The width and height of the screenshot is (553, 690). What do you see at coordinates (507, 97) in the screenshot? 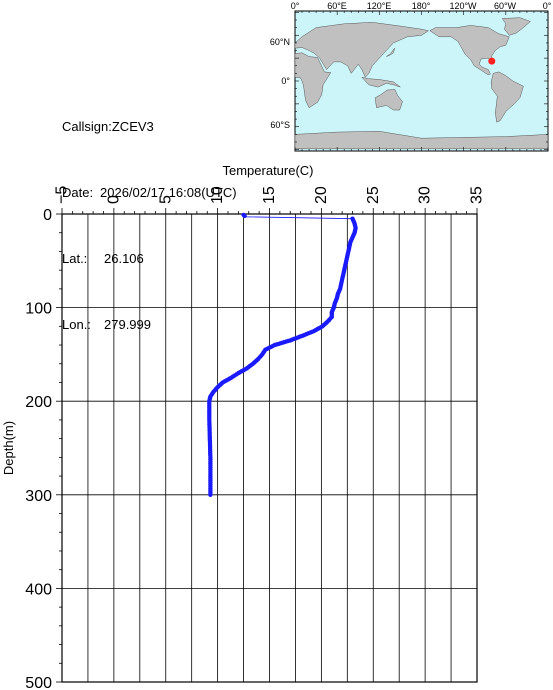
I see `south-america-landmass` at bounding box center [507, 97].